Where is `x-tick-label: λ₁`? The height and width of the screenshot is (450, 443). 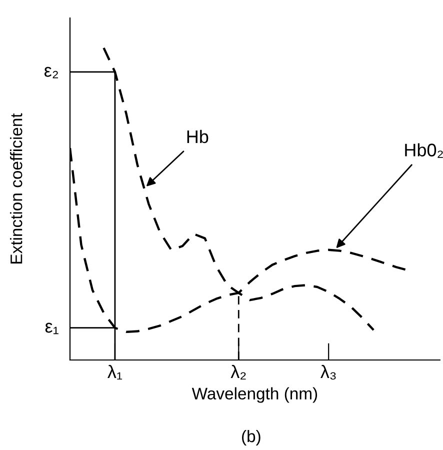
x-tick-label: λ₁ is located at coordinates (115, 372).